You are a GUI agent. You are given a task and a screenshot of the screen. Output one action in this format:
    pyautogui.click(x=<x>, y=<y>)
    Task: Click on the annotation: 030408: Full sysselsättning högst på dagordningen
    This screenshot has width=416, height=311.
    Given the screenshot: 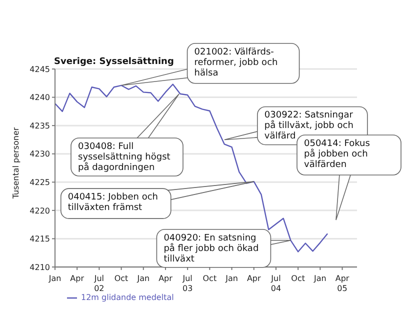 What is the action you would take?
    pyautogui.click(x=124, y=157)
    